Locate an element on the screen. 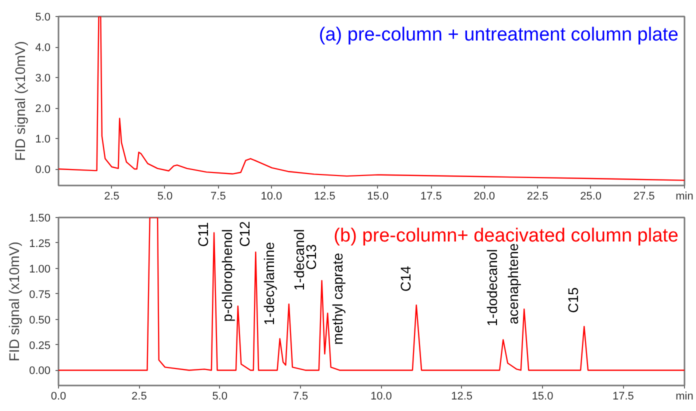 The image size is (696, 411). y-tick-label: 1.50 is located at coordinates (40, 218).